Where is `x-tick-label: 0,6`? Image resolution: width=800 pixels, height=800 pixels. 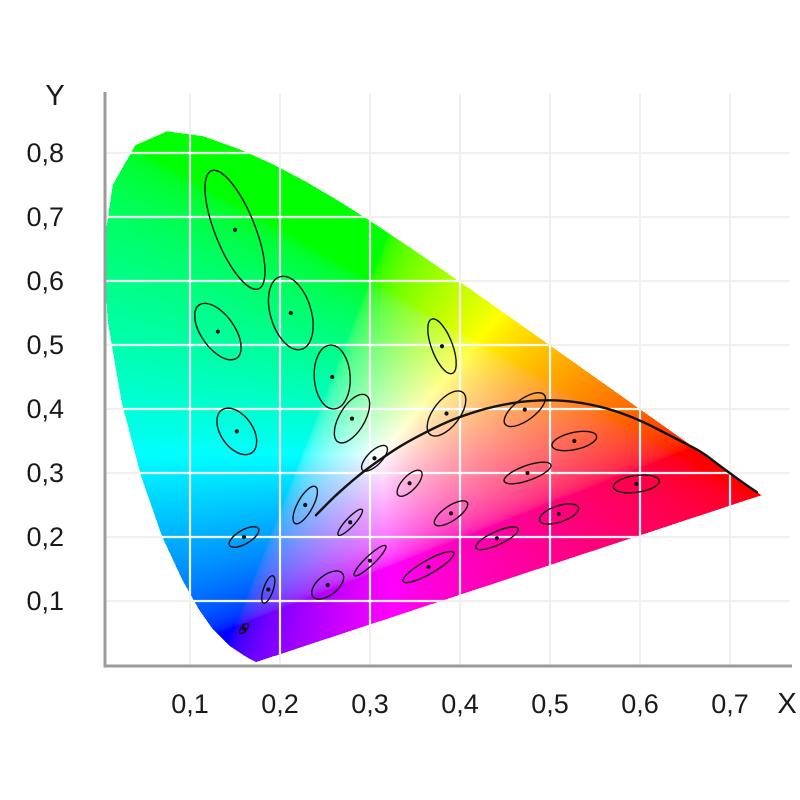 x-tick-label: 0,6 is located at coordinates (640, 704).